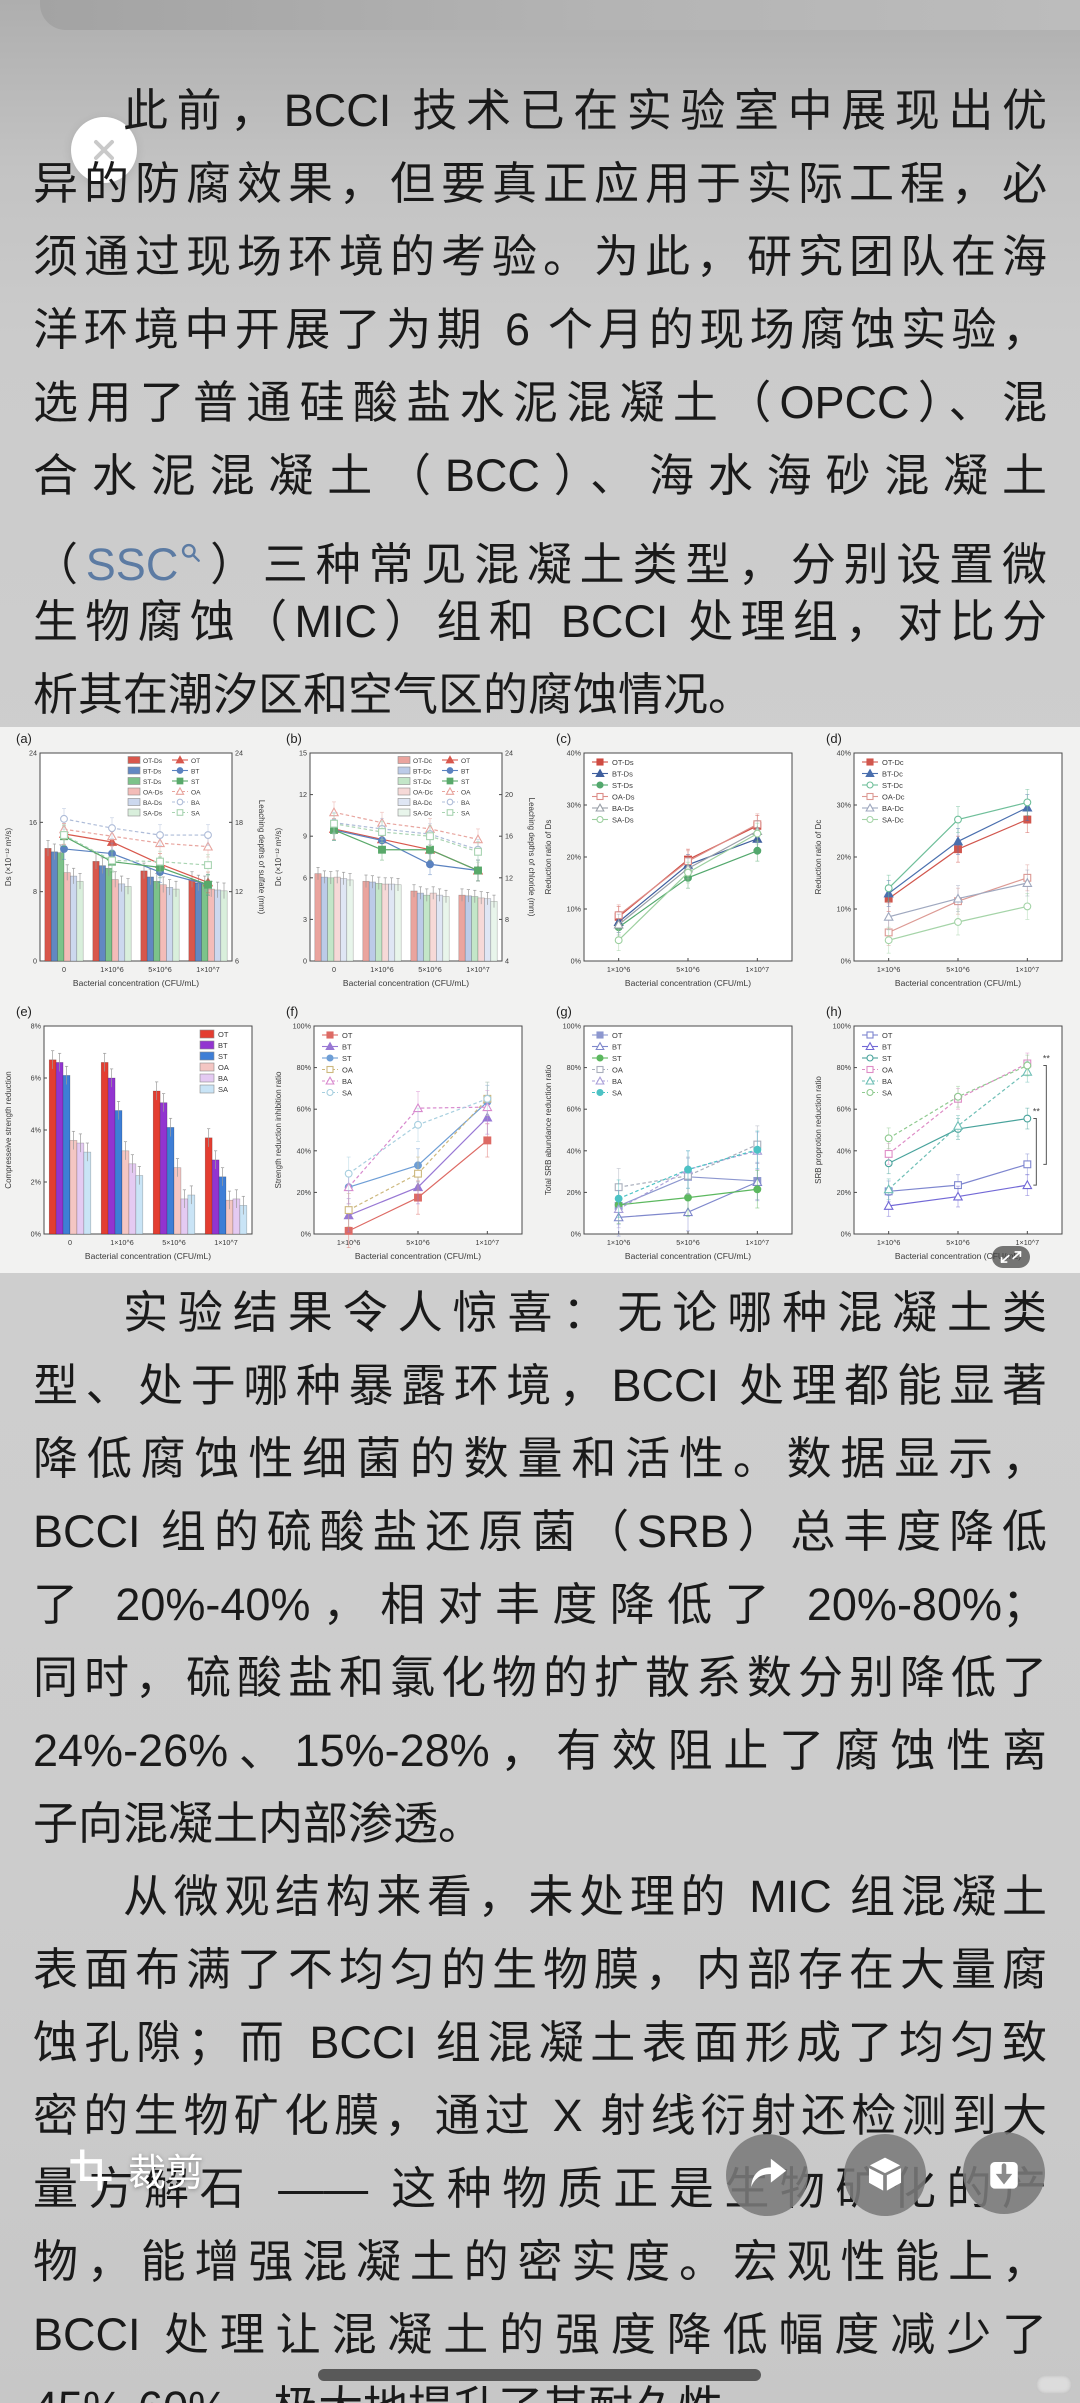 The width and height of the screenshot is (1080, 2403). I want to click on text-line: 同时，硫酸盐和氯化物的扩散系数分别降低了, so click(540, 1677).